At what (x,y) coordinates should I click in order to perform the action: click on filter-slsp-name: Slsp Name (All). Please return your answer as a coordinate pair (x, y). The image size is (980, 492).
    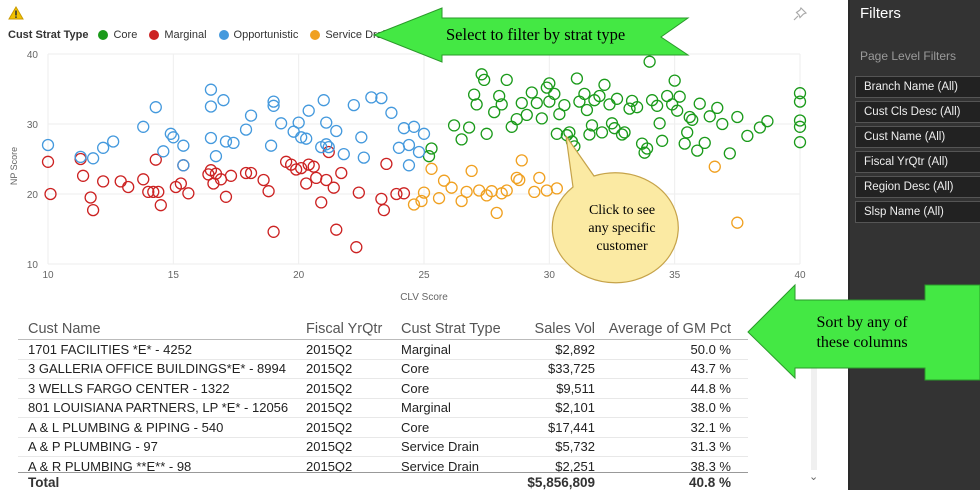
    Looking at the image, I should click on (917, 212).